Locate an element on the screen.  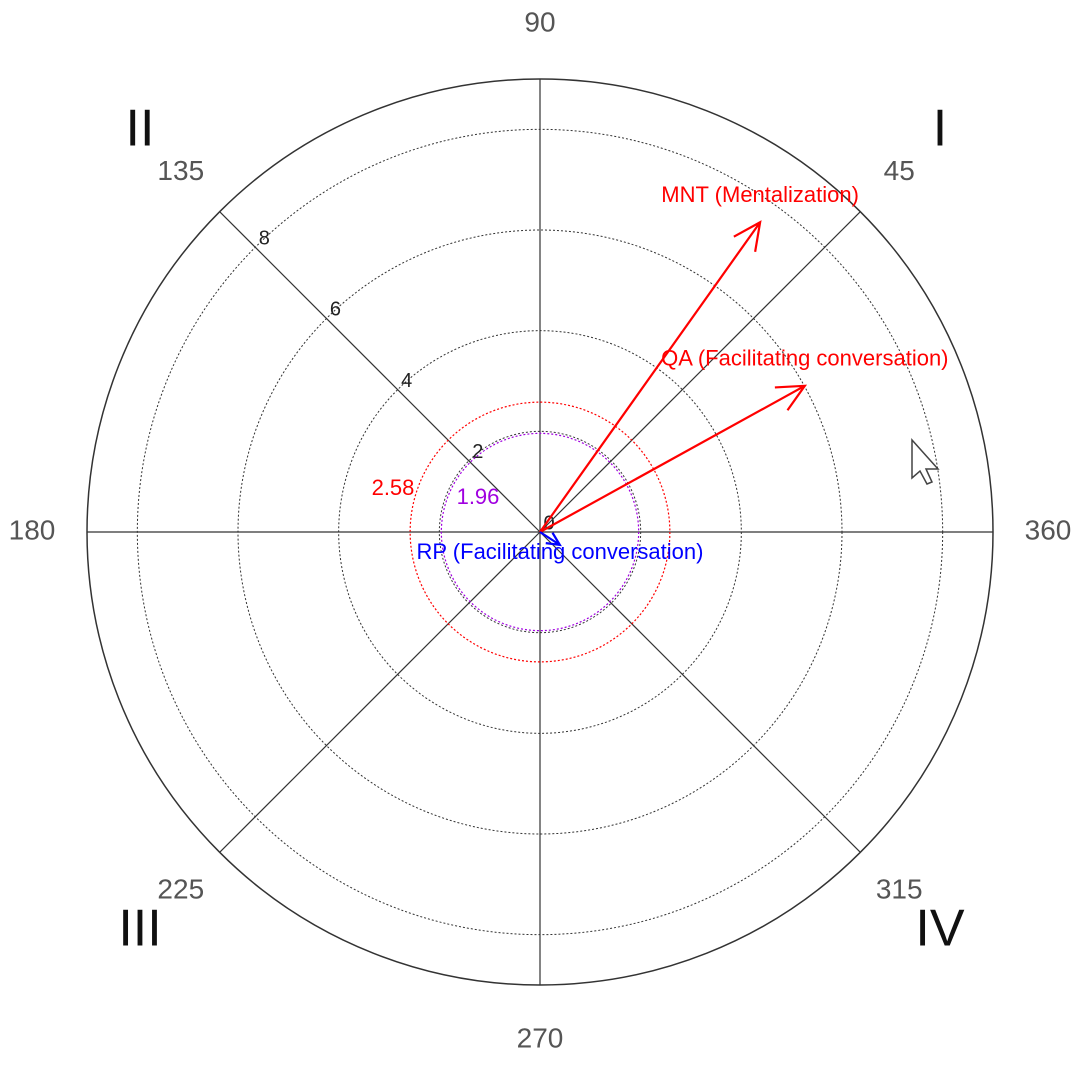
angle-label: 135 is located at coordinates (180, 170).